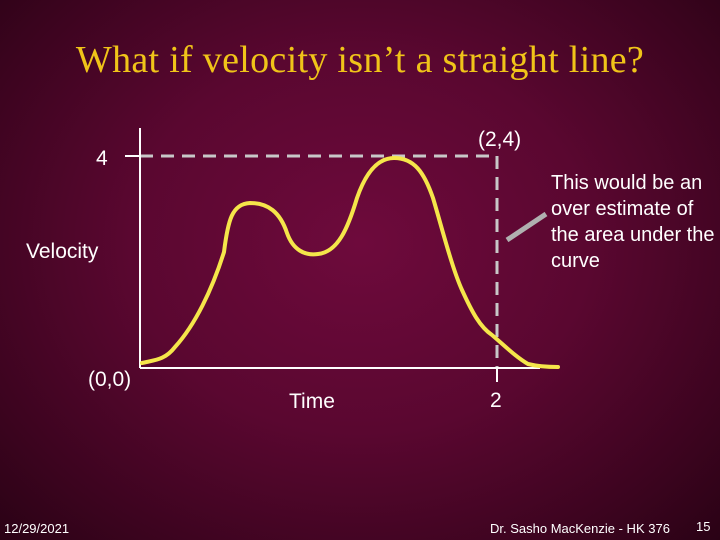 This screenshot has width=720, height=540. I want to click on footer-author: Dr. Sasho MacKenzie - HK 376, so click(580, 528).